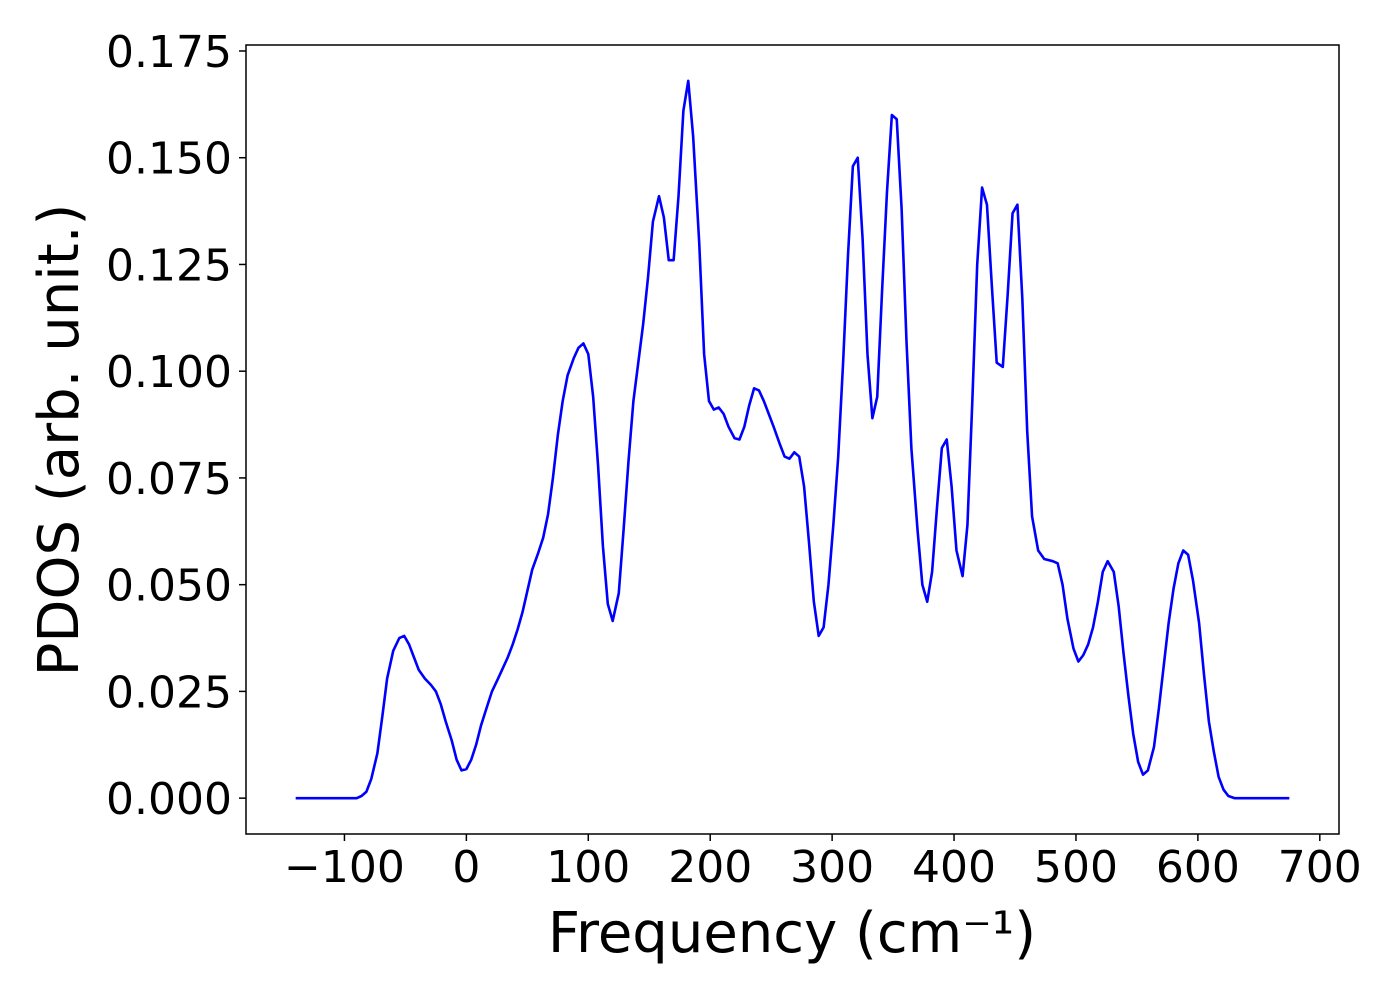  What do you see at coordinates (466, 867) in the screenshot?
I see `x-tick-label: 0` at bounding box center [466, 867].